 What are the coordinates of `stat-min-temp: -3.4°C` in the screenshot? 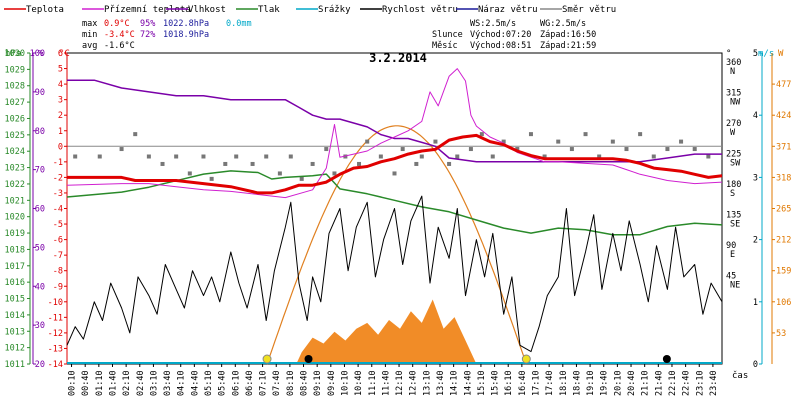 It's located at (119, 35).